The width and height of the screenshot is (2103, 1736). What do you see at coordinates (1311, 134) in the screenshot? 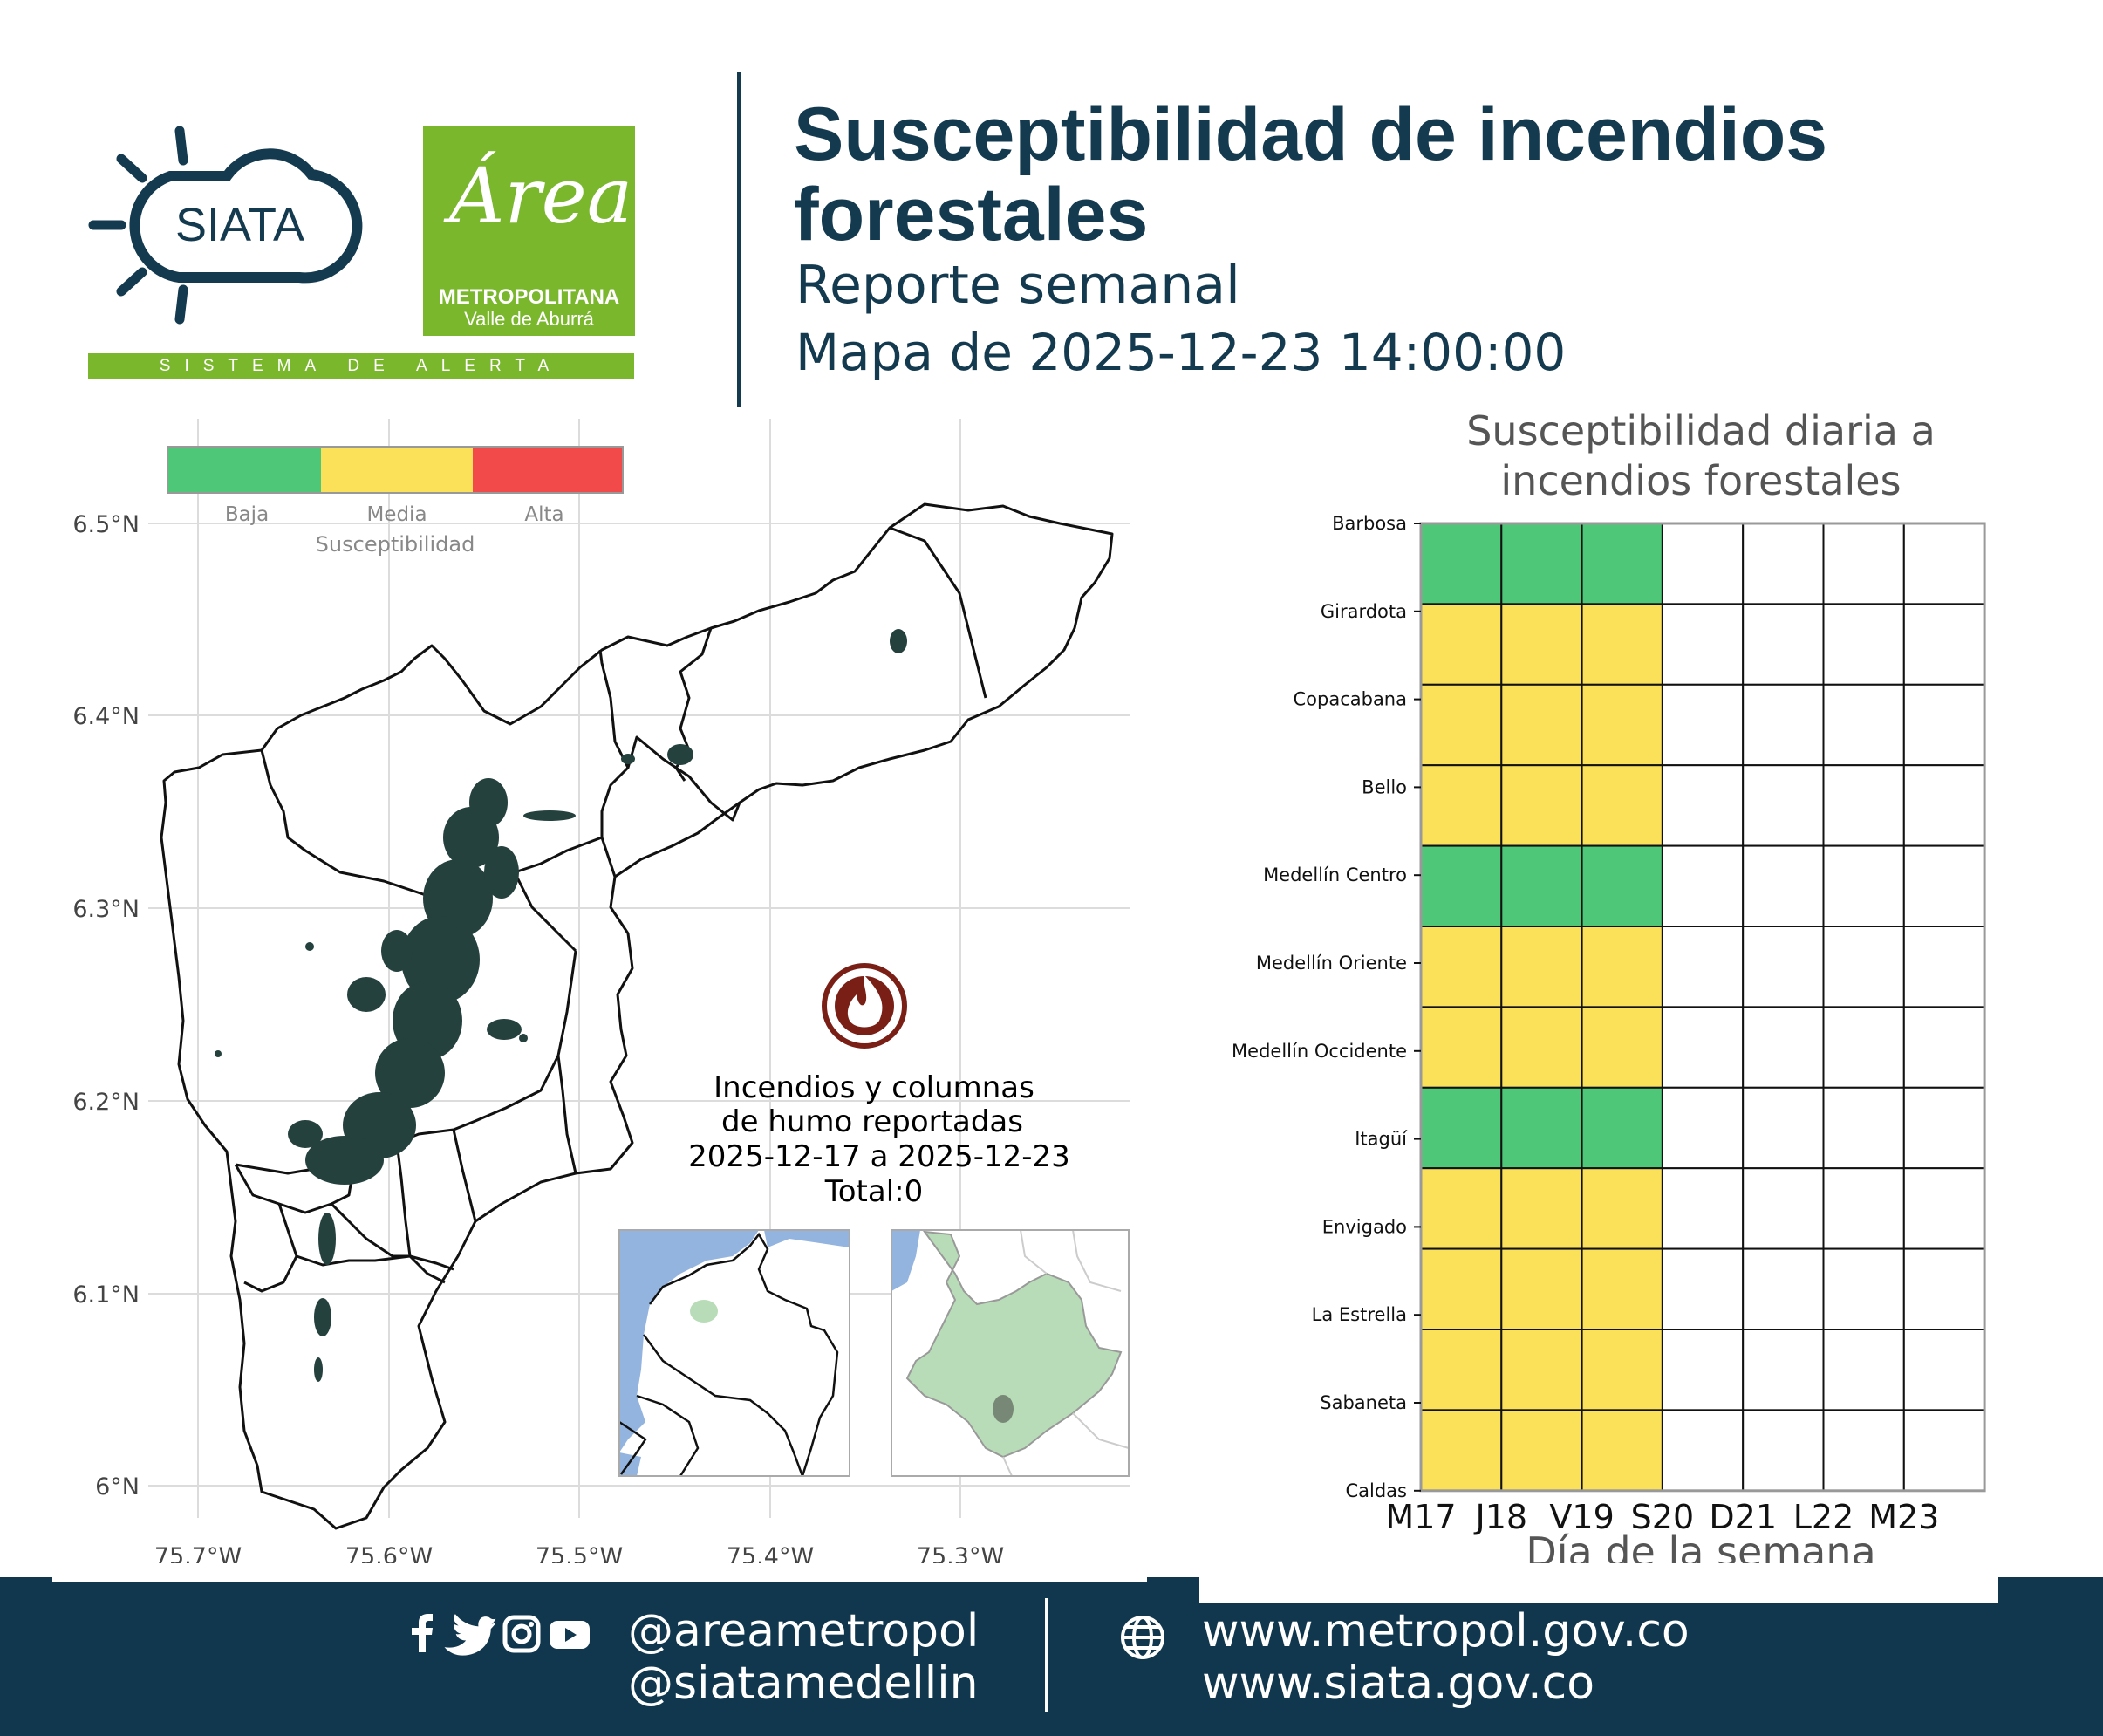
I see `title-line-1: Susceptibilidad de incendios` at bounding box center [1311, 134].